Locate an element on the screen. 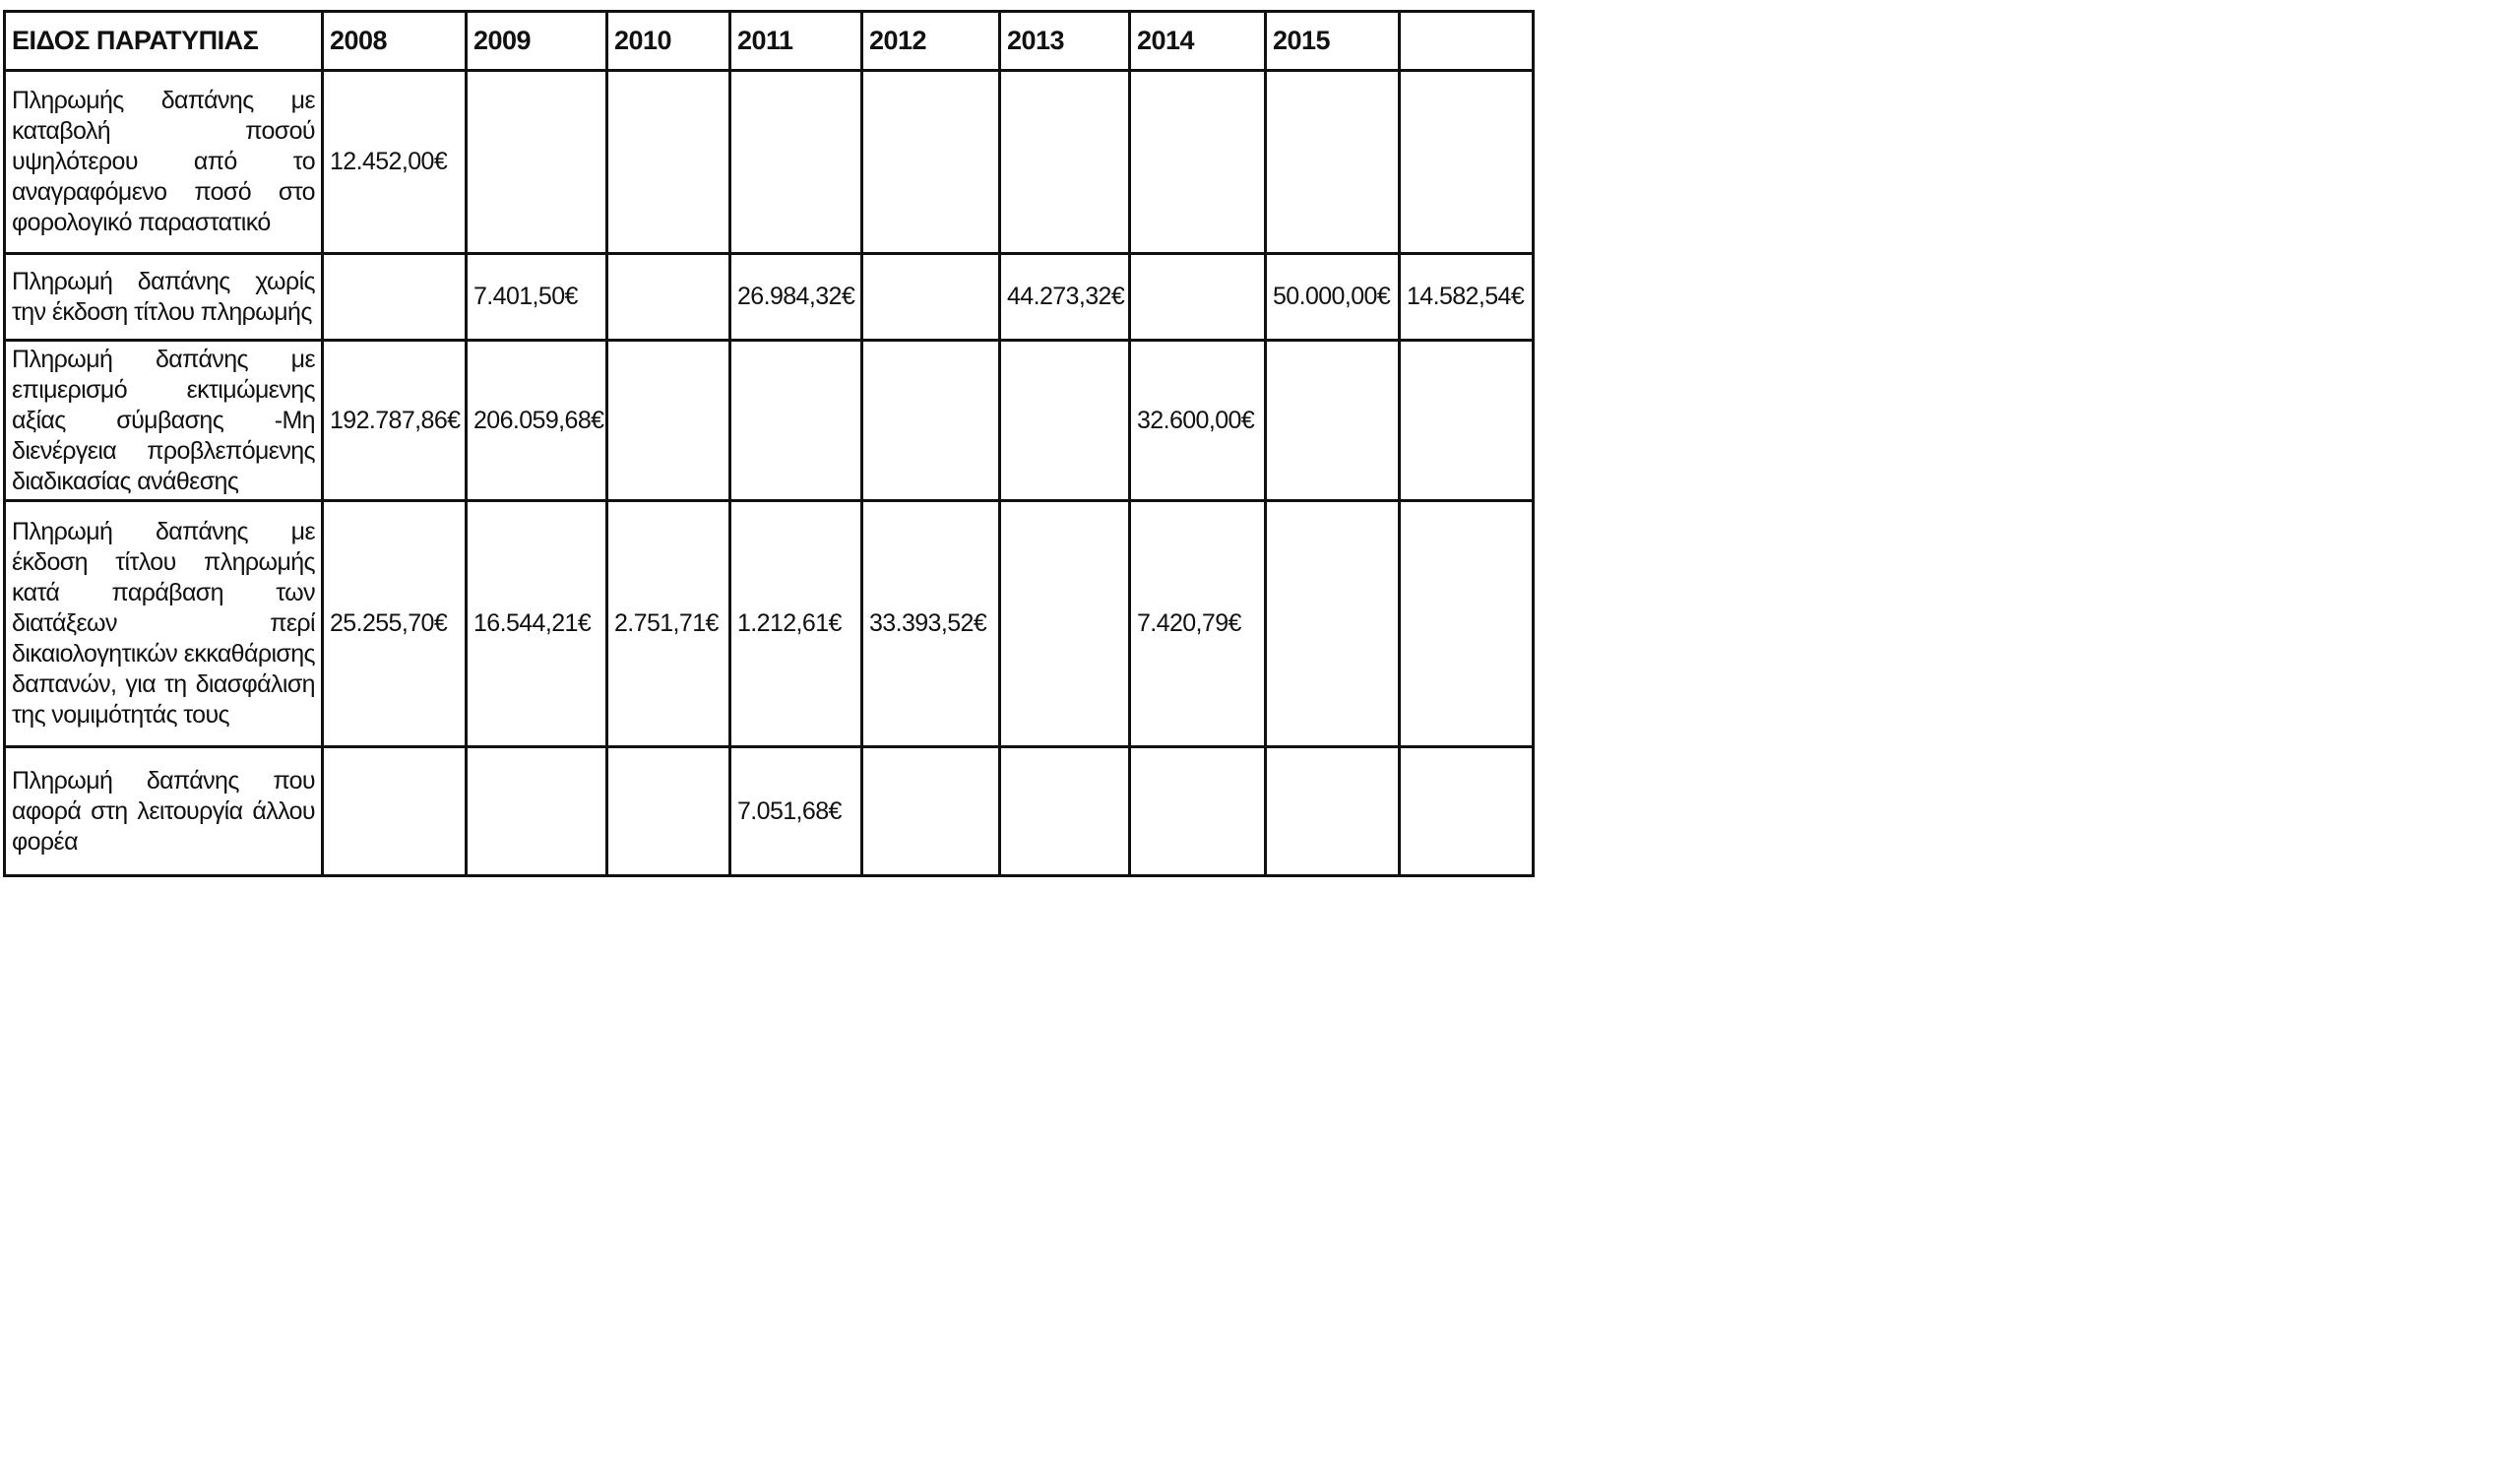 The height and width of the screenshot is (1464, 2520). value-cell: 7.420,79€ is located at coordinates (1197, 624).